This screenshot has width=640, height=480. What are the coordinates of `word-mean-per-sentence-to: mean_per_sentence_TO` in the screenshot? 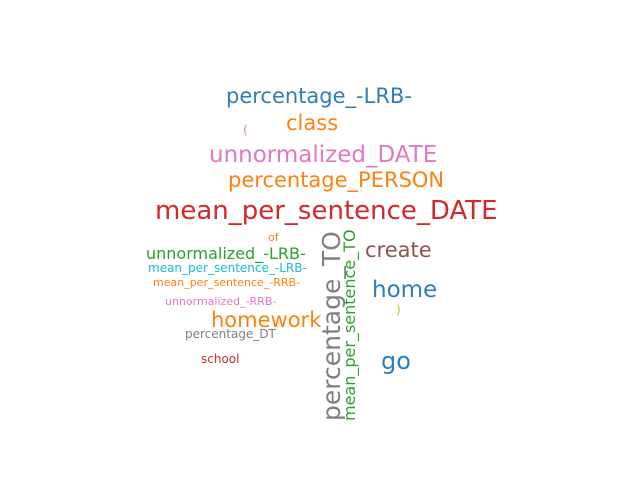 It's located at (349, 325).